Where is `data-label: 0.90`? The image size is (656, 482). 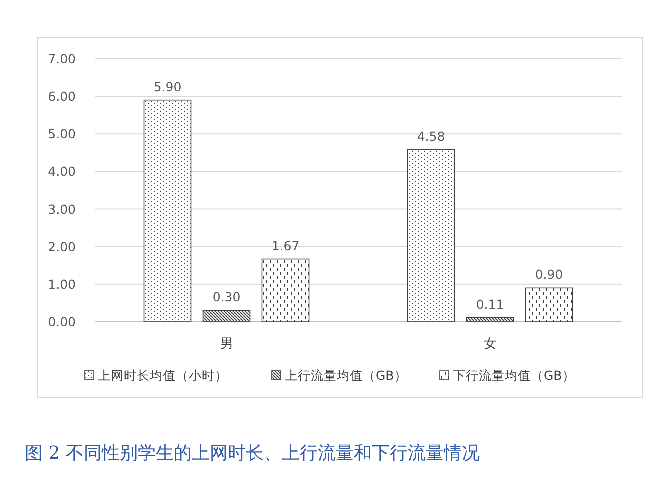
data-label: 0.90 is located at coordinates (549, 274).